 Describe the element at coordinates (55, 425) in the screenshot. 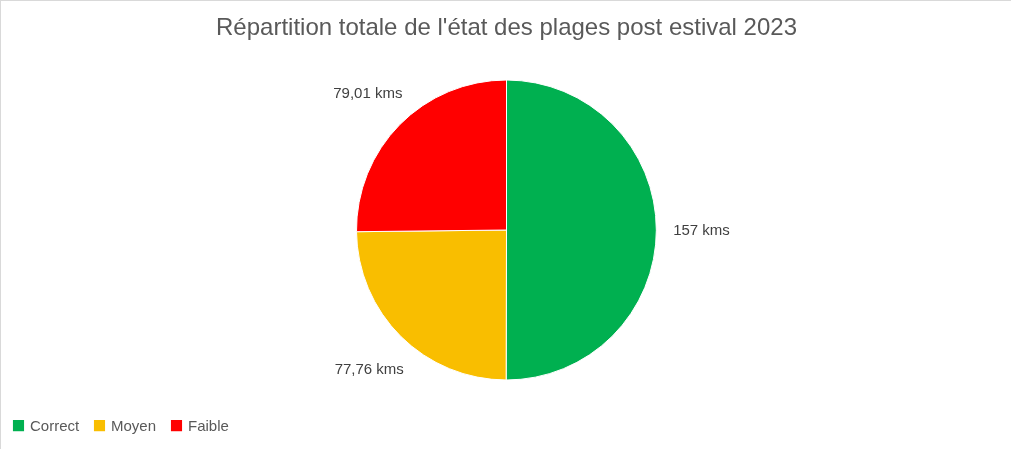

I see `legend-label: Correct` at that location.